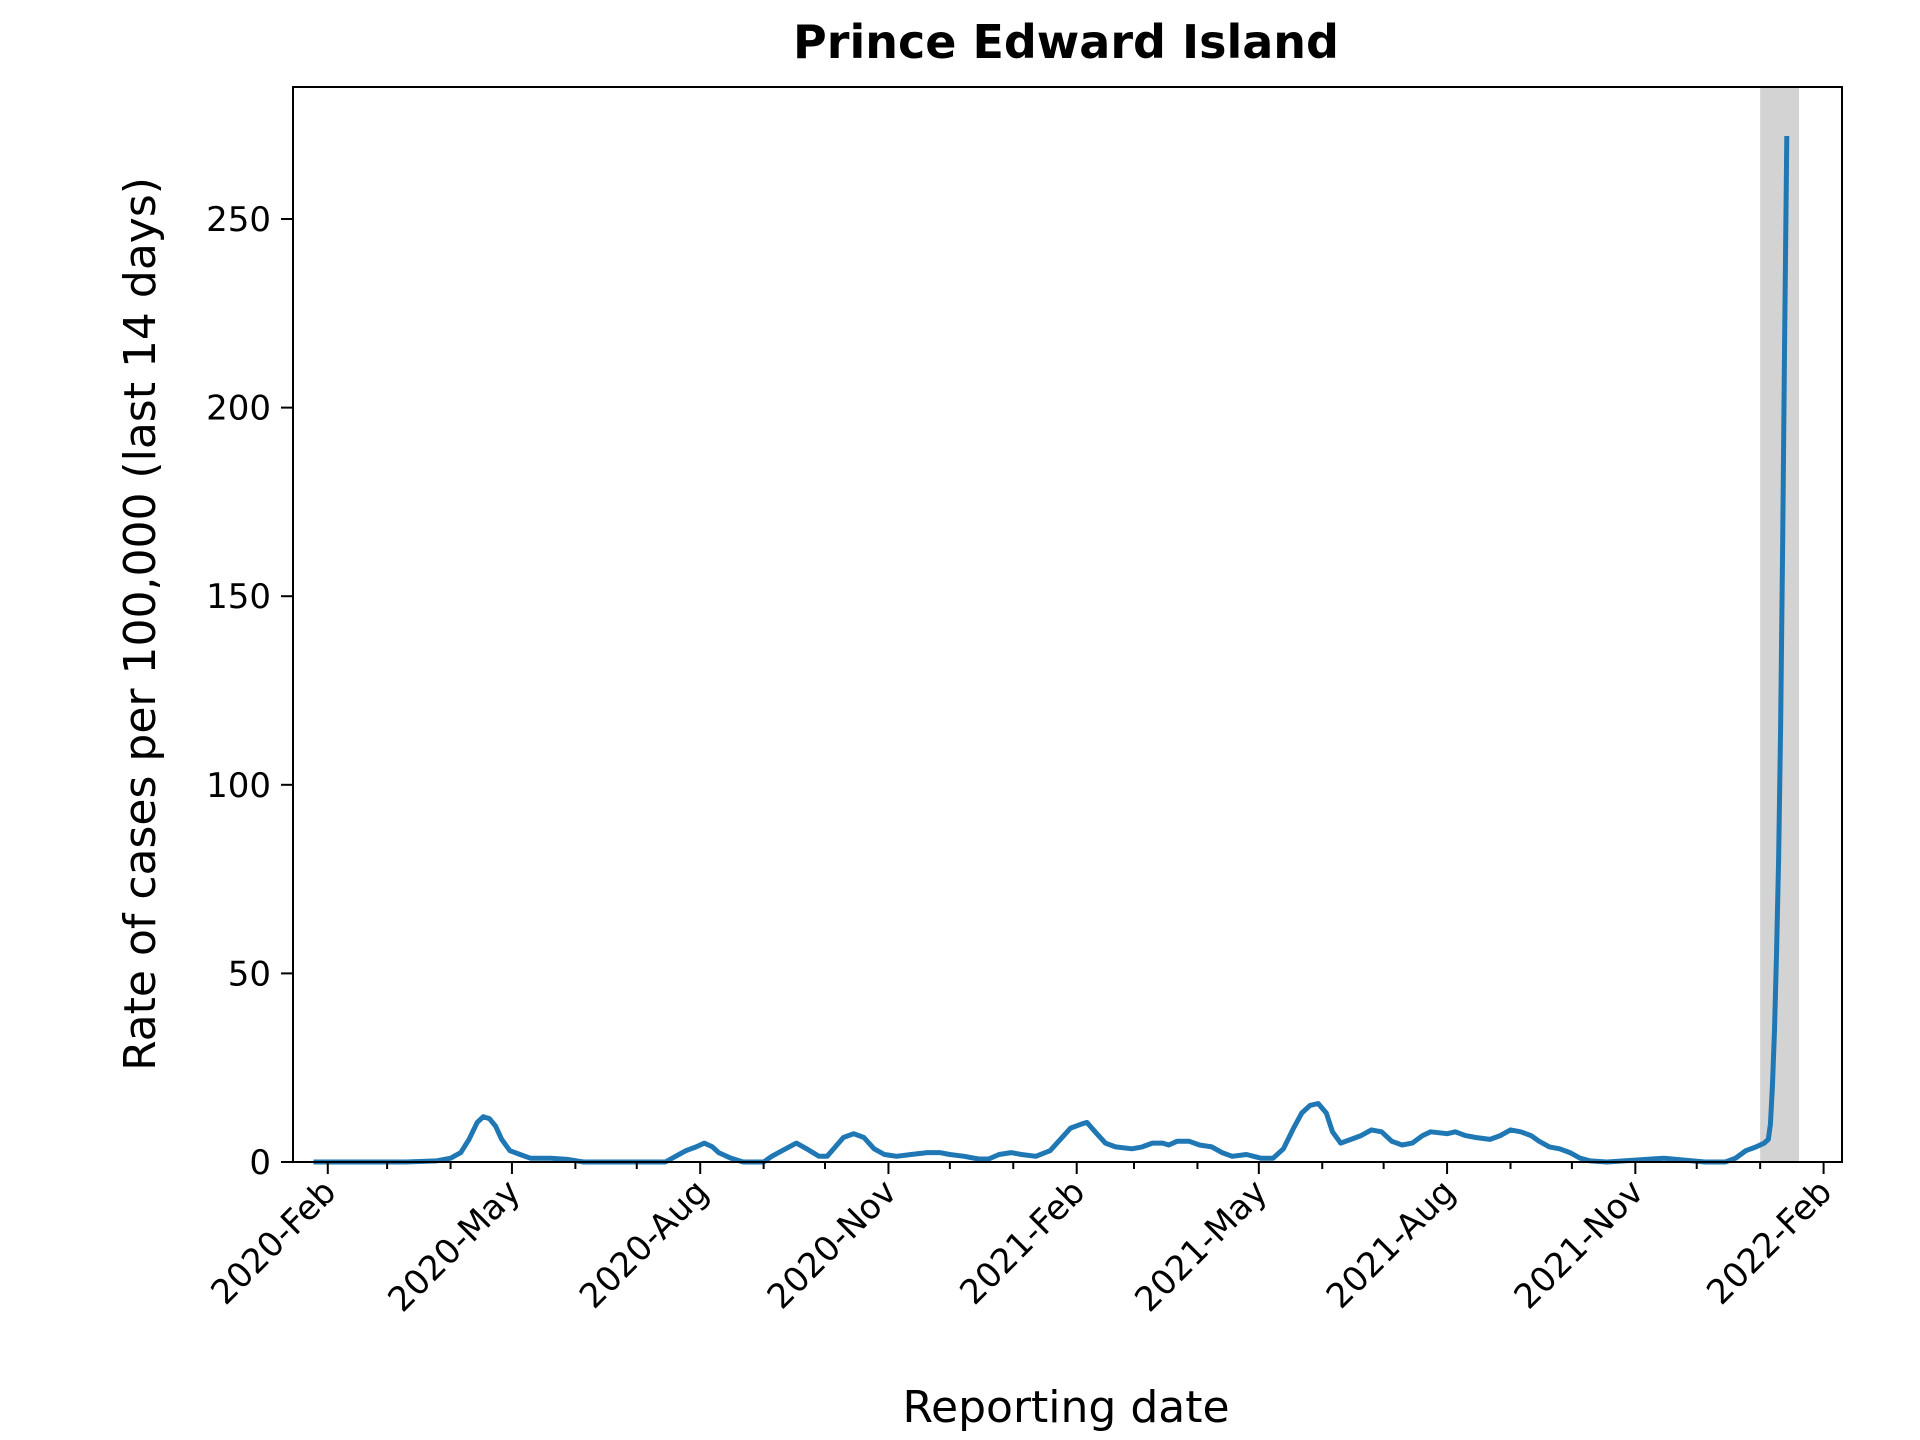  What do you see at coordinates (249, 691) in the screenshot?
I see `y-axis: 0 50 100 150 200 250` at bounding box center [249, 691].